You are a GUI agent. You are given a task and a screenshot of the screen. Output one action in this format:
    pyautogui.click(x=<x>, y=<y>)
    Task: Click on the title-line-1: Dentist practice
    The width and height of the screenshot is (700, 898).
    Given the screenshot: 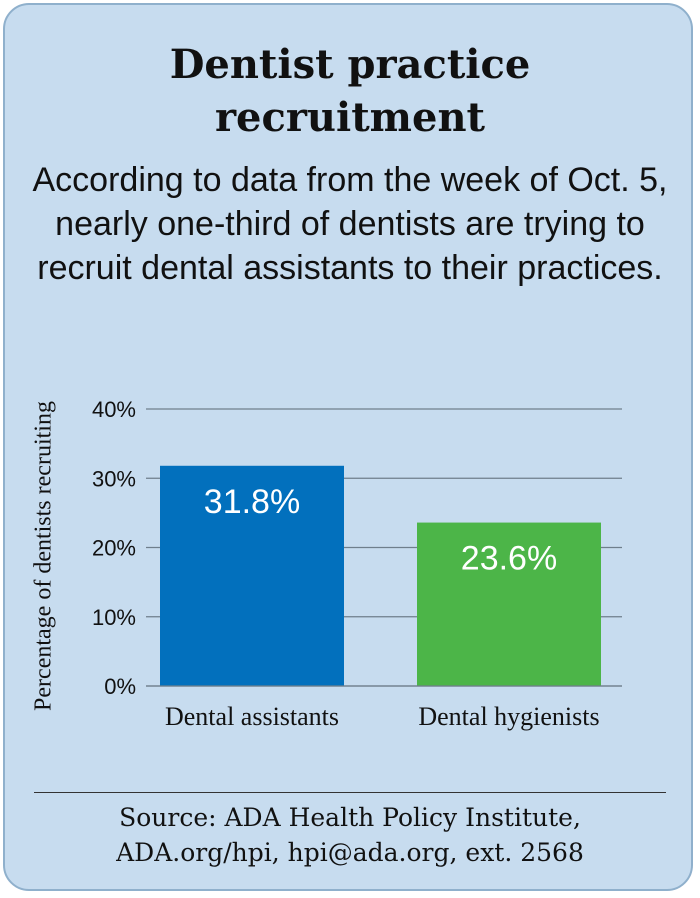 What is the action you would take?
    pyautogui.click(x=350, y=64)
    